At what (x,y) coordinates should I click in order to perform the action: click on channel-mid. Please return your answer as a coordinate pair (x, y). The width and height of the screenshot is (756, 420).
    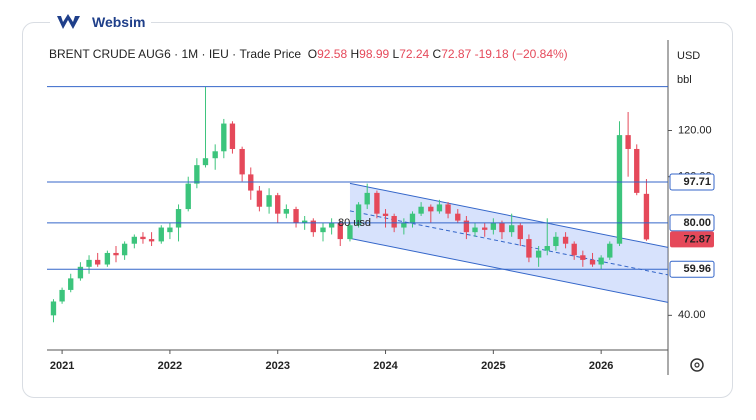
    Looking at the image, I should click on (508, 243).